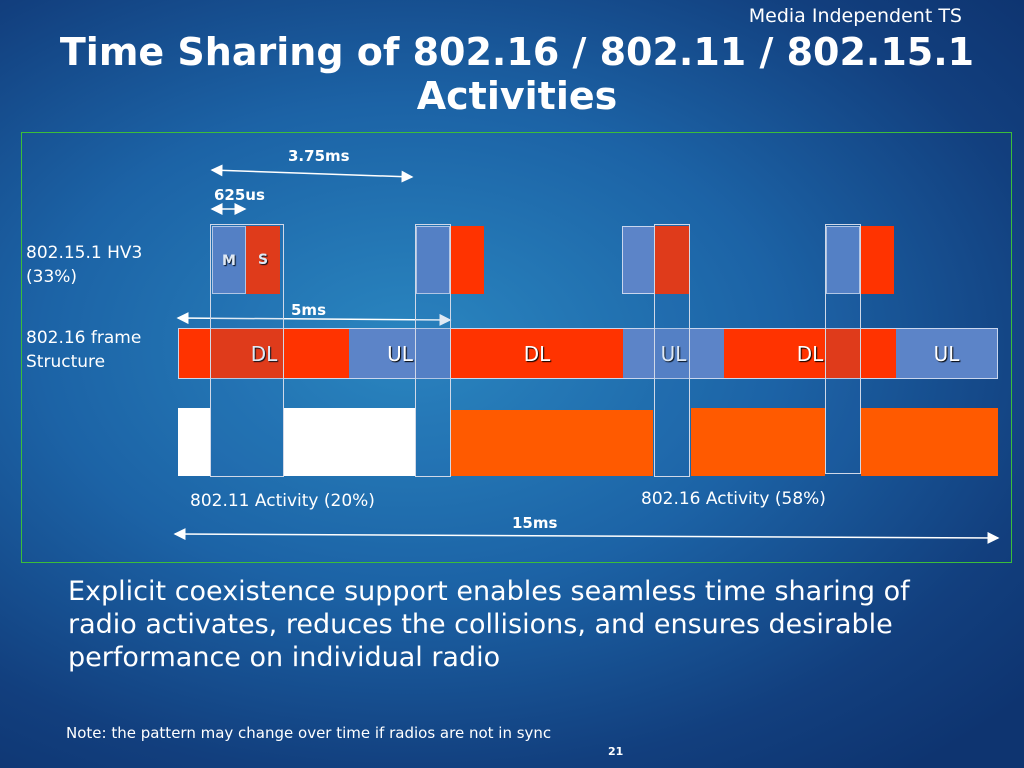 Image resolution: width=1024 pixels, height=768 pixels. Describe the element at coordinates (810, 353) in the screenshot. I see `frame-dl-3: DL` at that location.